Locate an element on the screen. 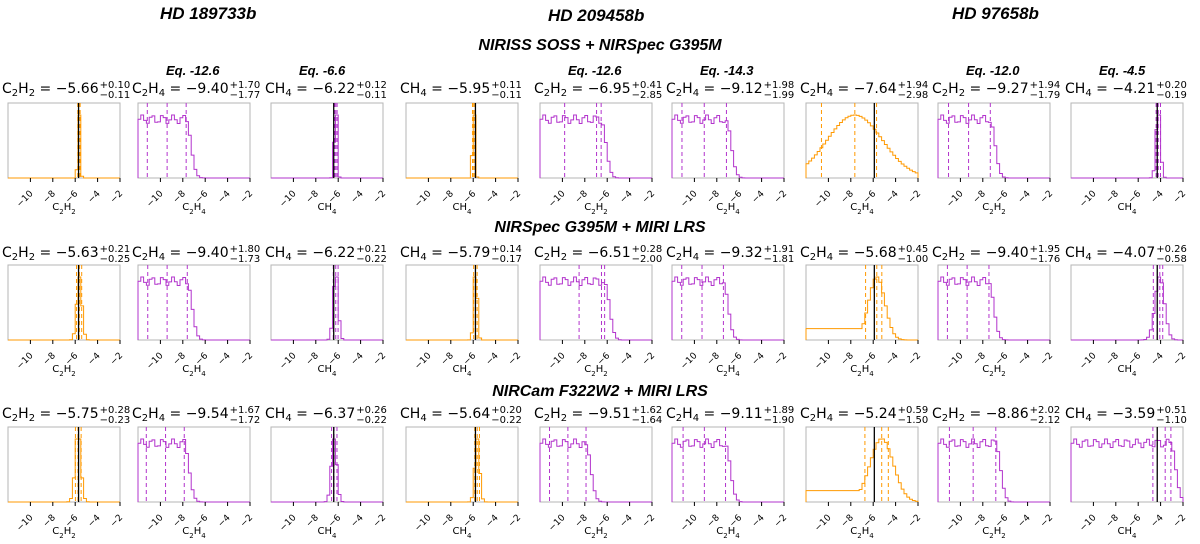 The height and width of the screenshot is (544, 1200). median-value: = −6.37 is located at coordinates (323, 414).